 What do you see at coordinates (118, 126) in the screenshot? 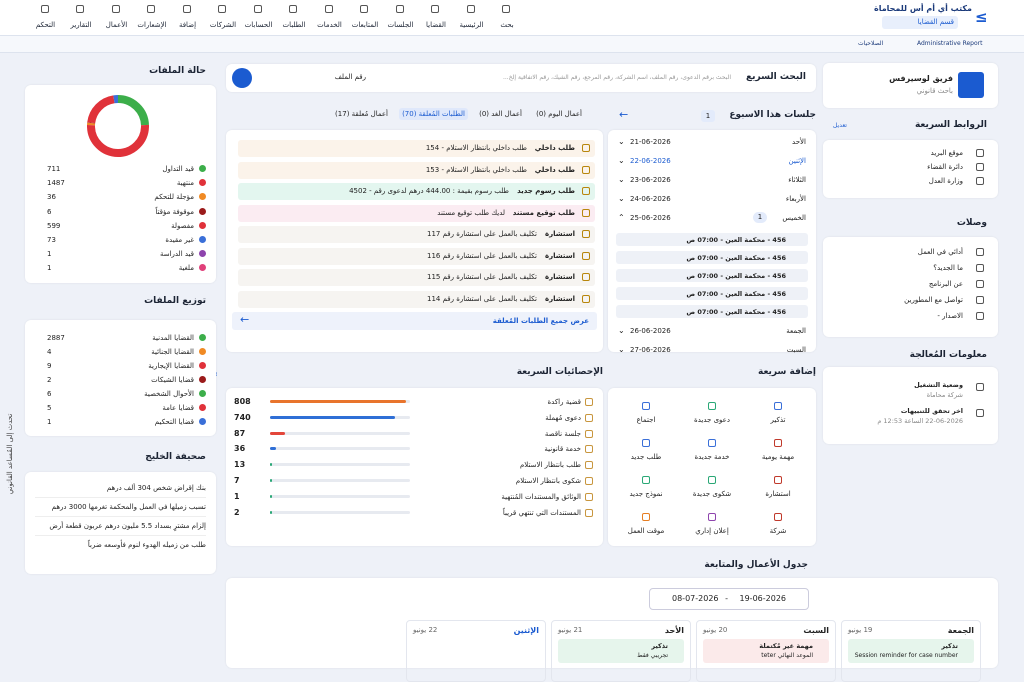
I see `donut-segment` at bounding box center [118, 126].